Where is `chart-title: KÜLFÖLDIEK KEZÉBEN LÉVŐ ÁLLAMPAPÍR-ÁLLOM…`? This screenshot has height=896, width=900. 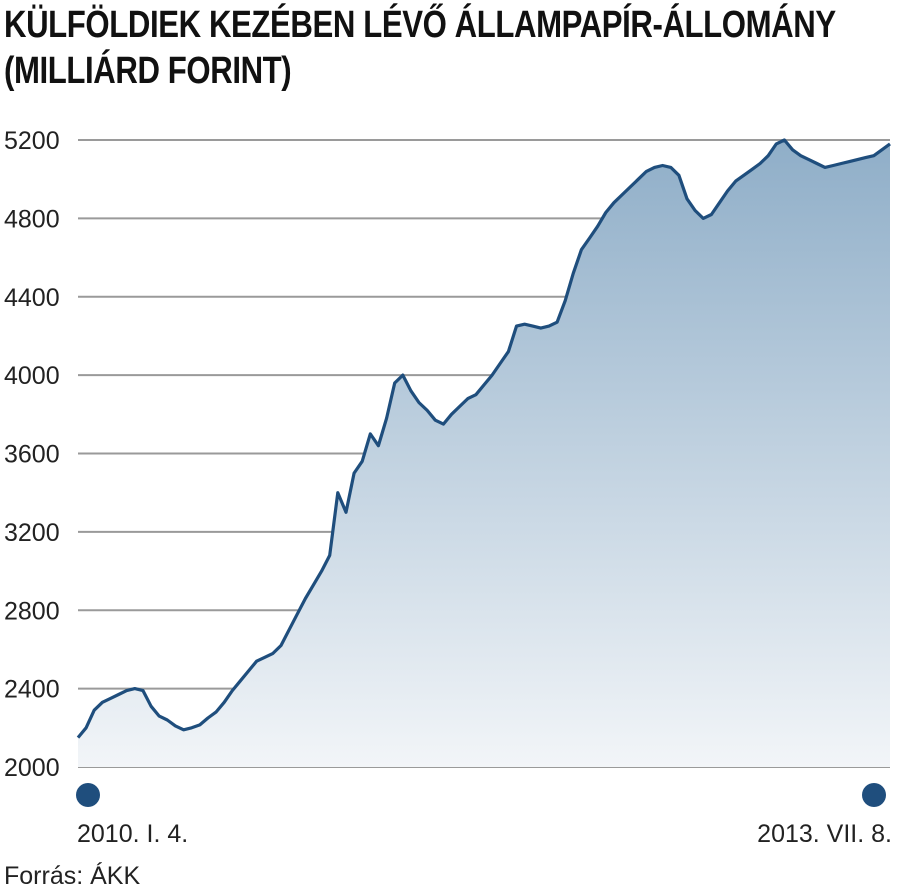 chart-title: KÜLFÖLDIEK KEZÉBEN LÉVŐ ÁLLAMPAPÍR-ÁLLOM… is located at coordinates (420, 48).